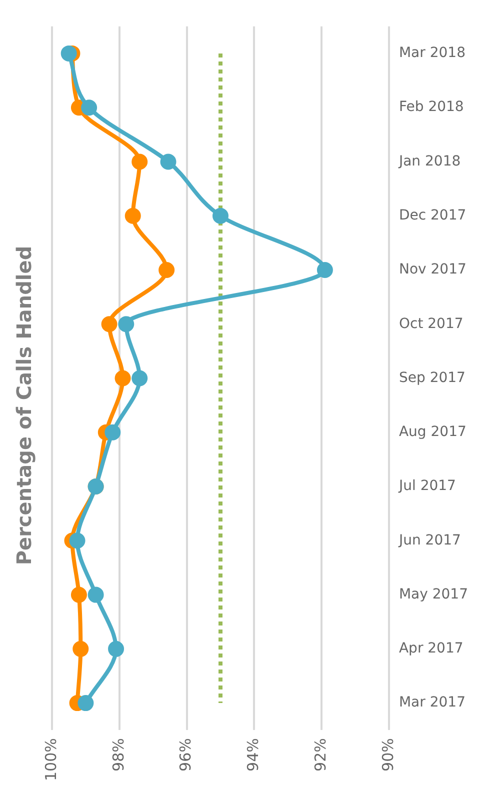 This screenshot has height=801, width=492. Describe the element at coordinates (432, 216) in the screenshot. I see `y-tick-label: Dec 2017` at that location.